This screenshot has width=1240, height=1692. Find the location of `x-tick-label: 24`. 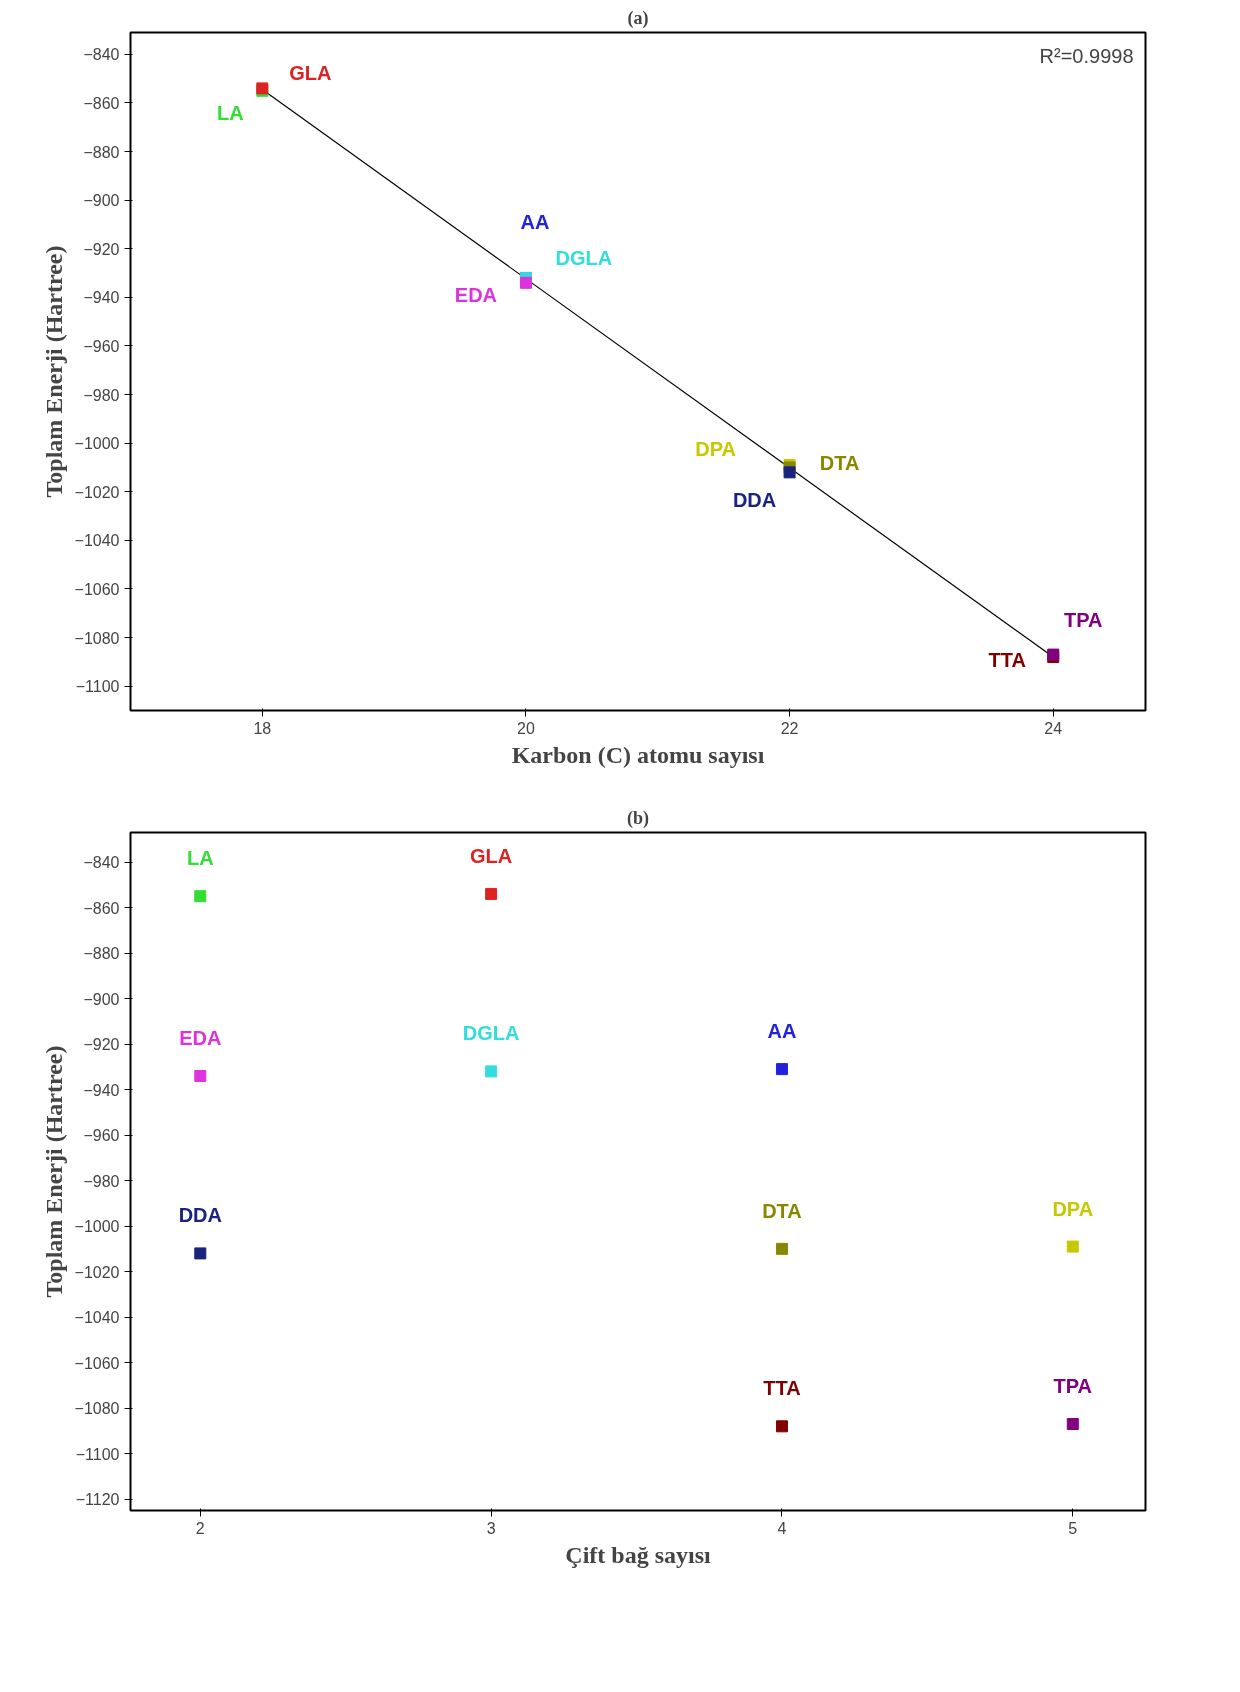

x-tick-label: 24 is located at coordinates (1053, 728).